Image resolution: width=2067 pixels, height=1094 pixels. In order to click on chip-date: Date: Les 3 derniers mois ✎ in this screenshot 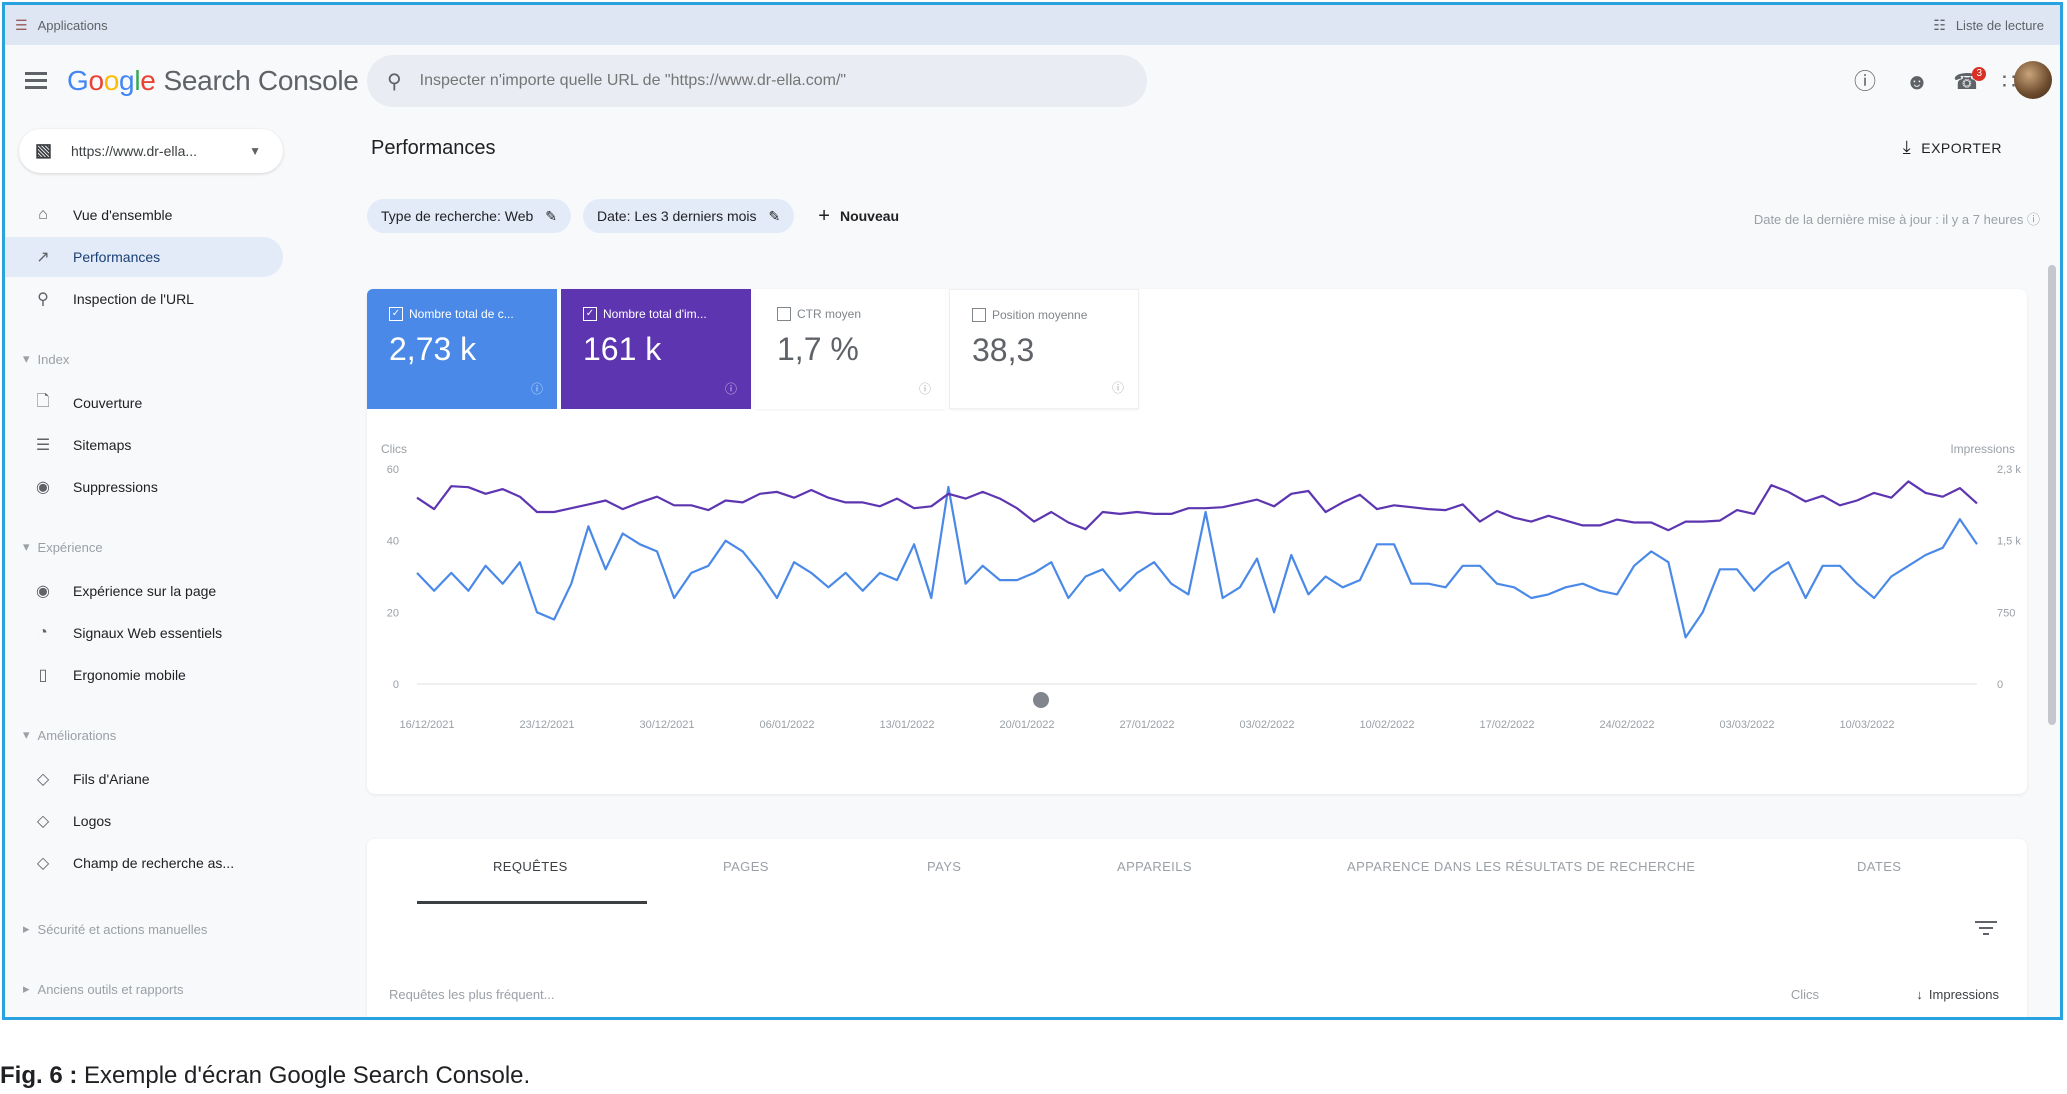, I will do `click(689, 216)`.